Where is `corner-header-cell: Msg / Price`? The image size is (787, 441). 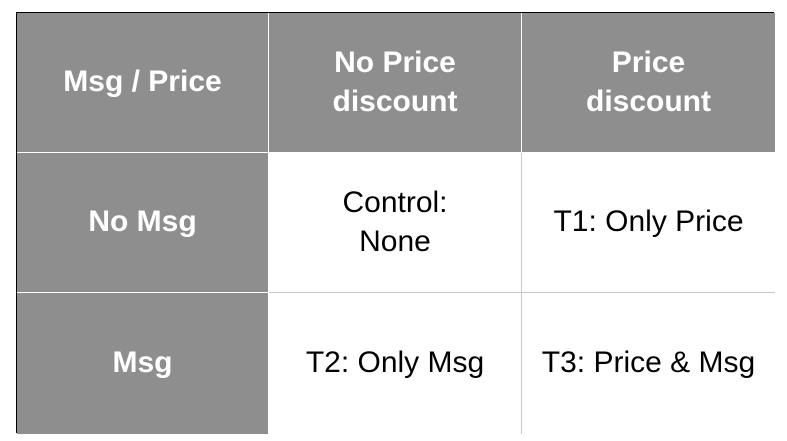
corner-header-cell: Msg / Price is located at coordinates (143, 83).